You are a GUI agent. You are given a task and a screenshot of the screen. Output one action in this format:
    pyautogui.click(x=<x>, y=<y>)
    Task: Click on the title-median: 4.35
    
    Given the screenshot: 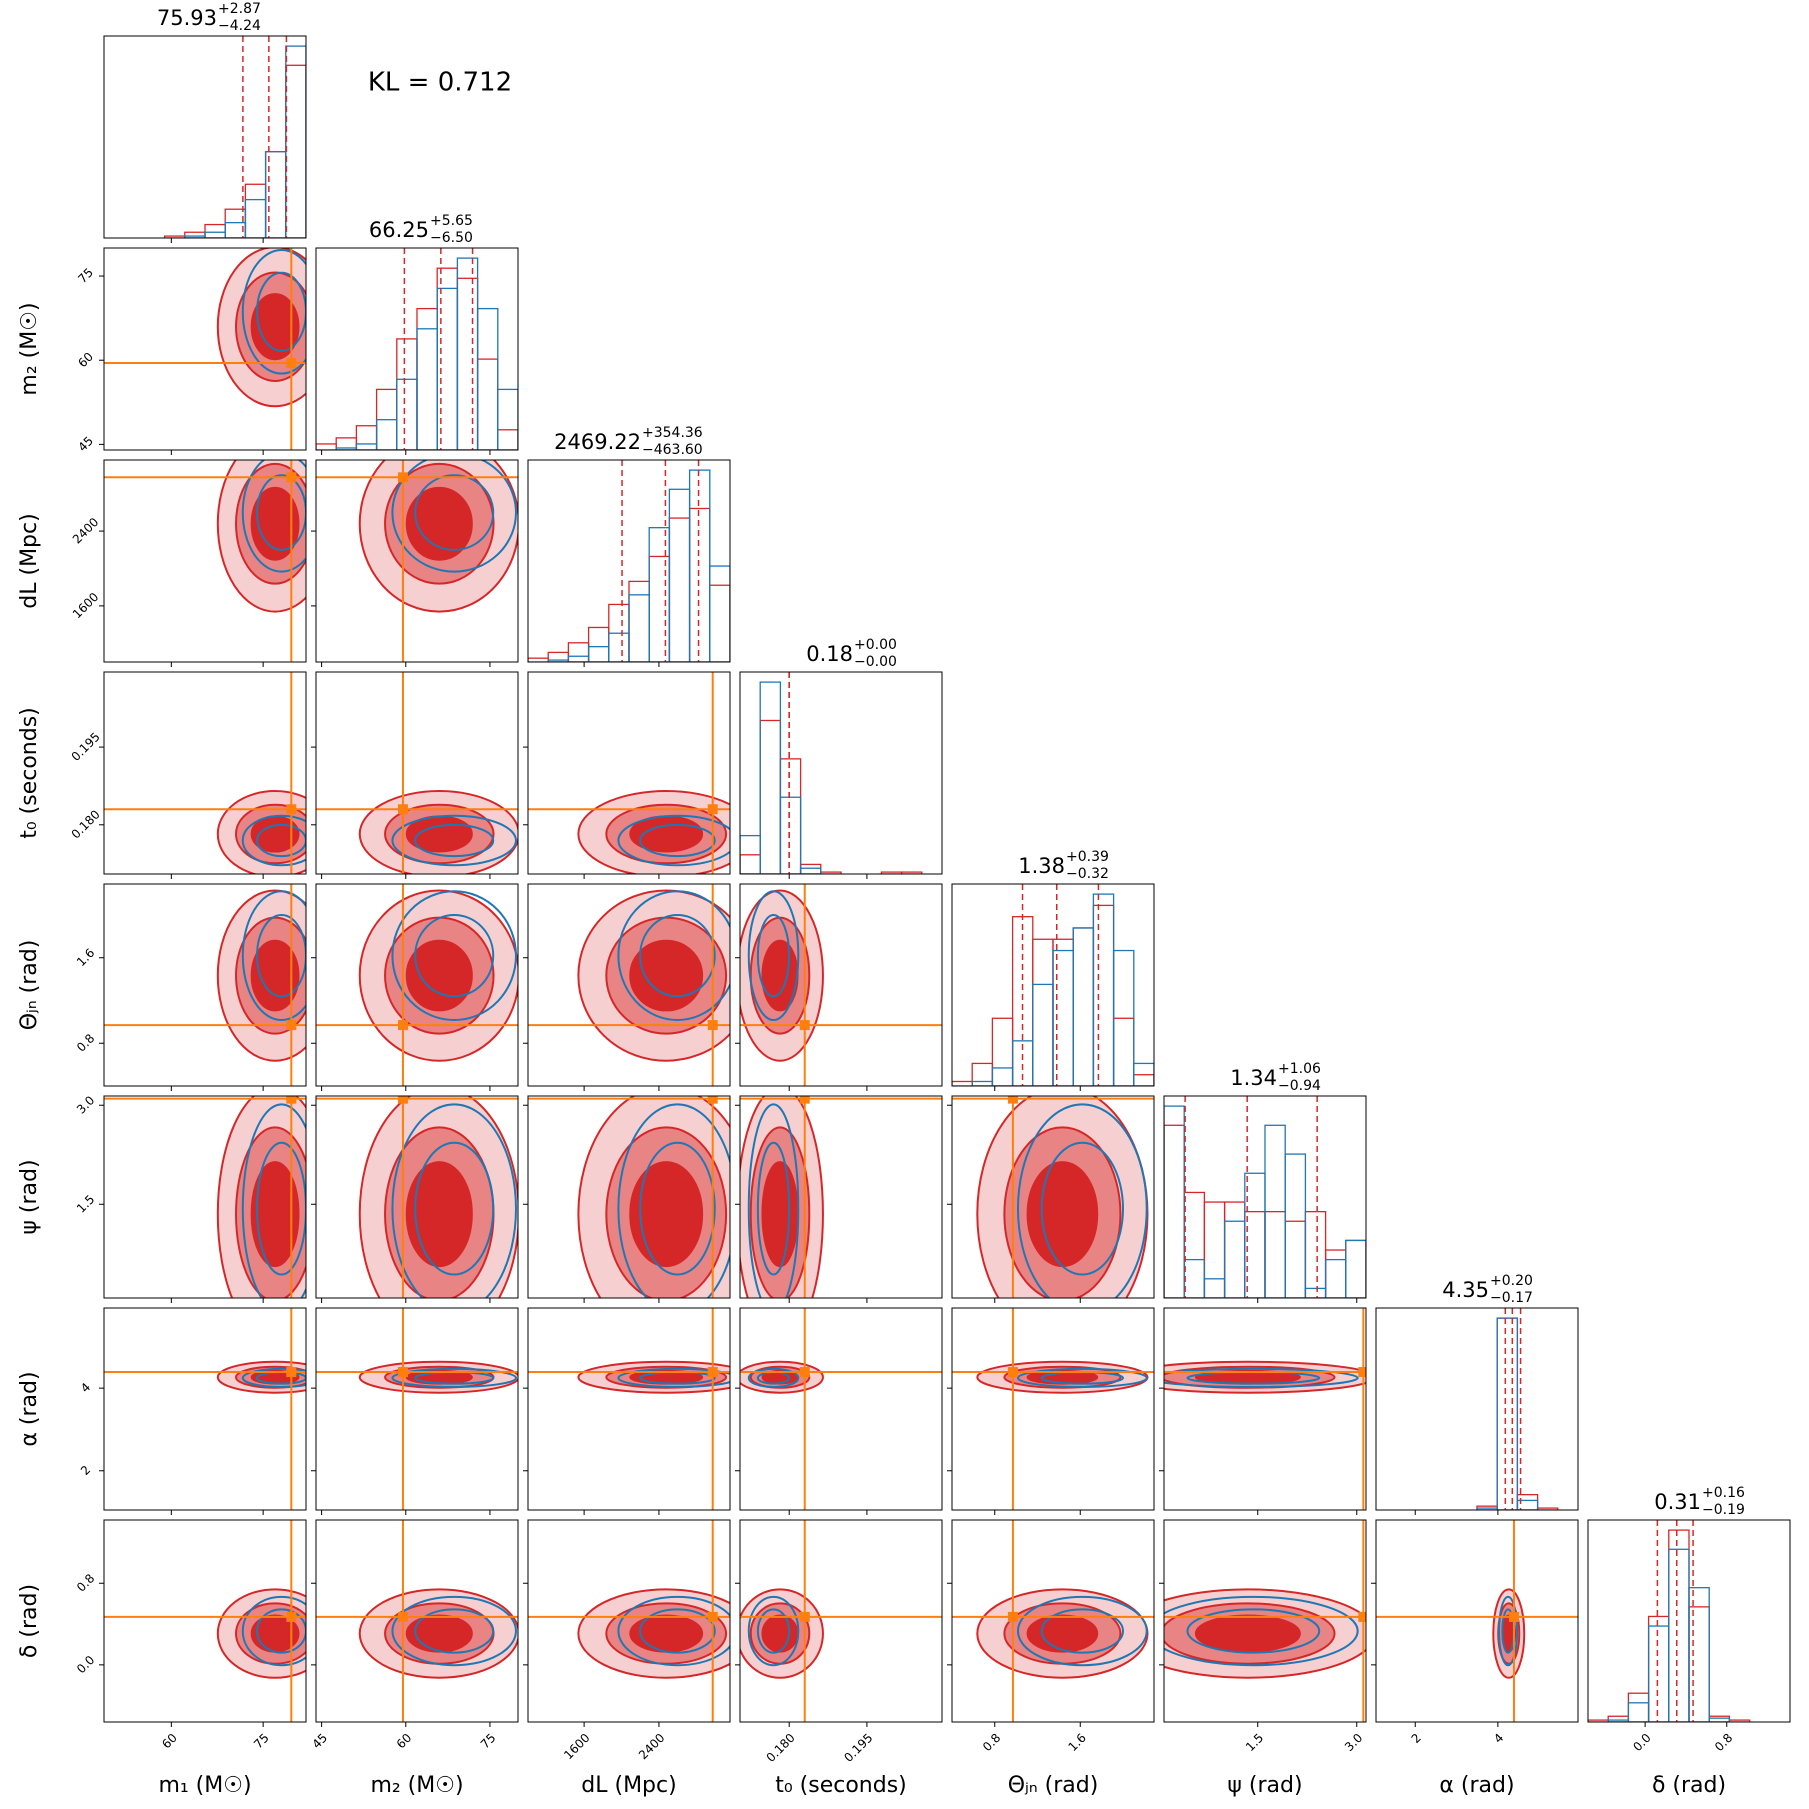 What is the action you would take?
    pyautogui.click(x=1465, y=1290)
    